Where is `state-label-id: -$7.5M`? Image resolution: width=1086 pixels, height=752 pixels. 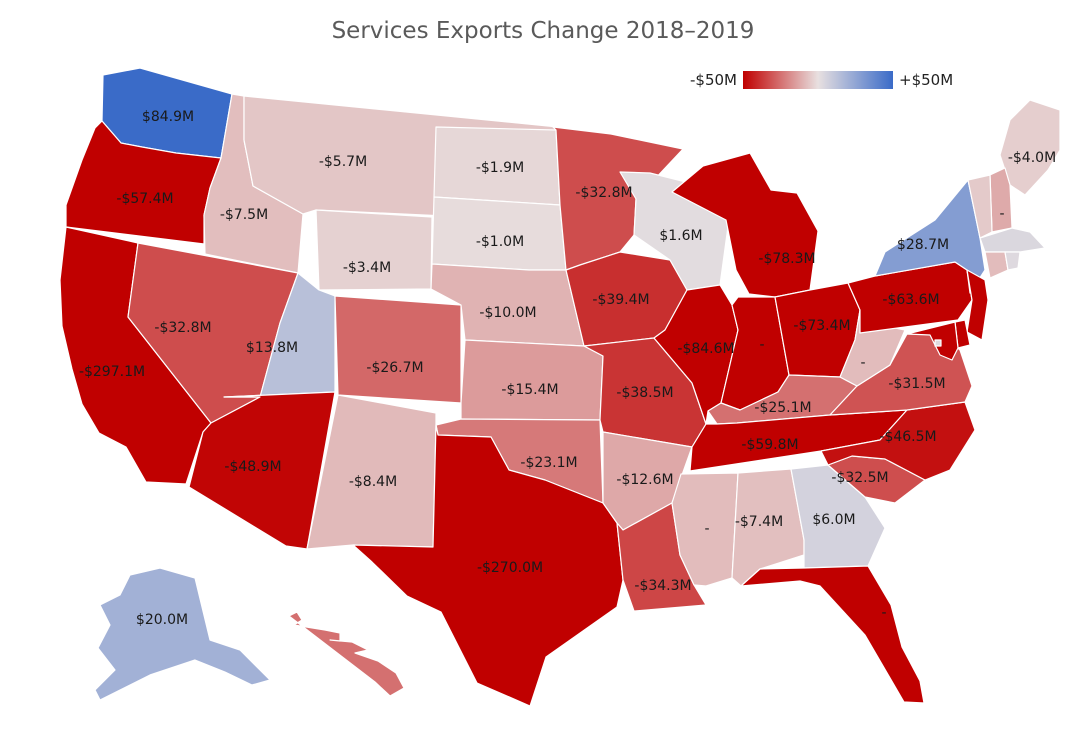
state-label-id: -$7.5M is located at coordinates (244, 215).